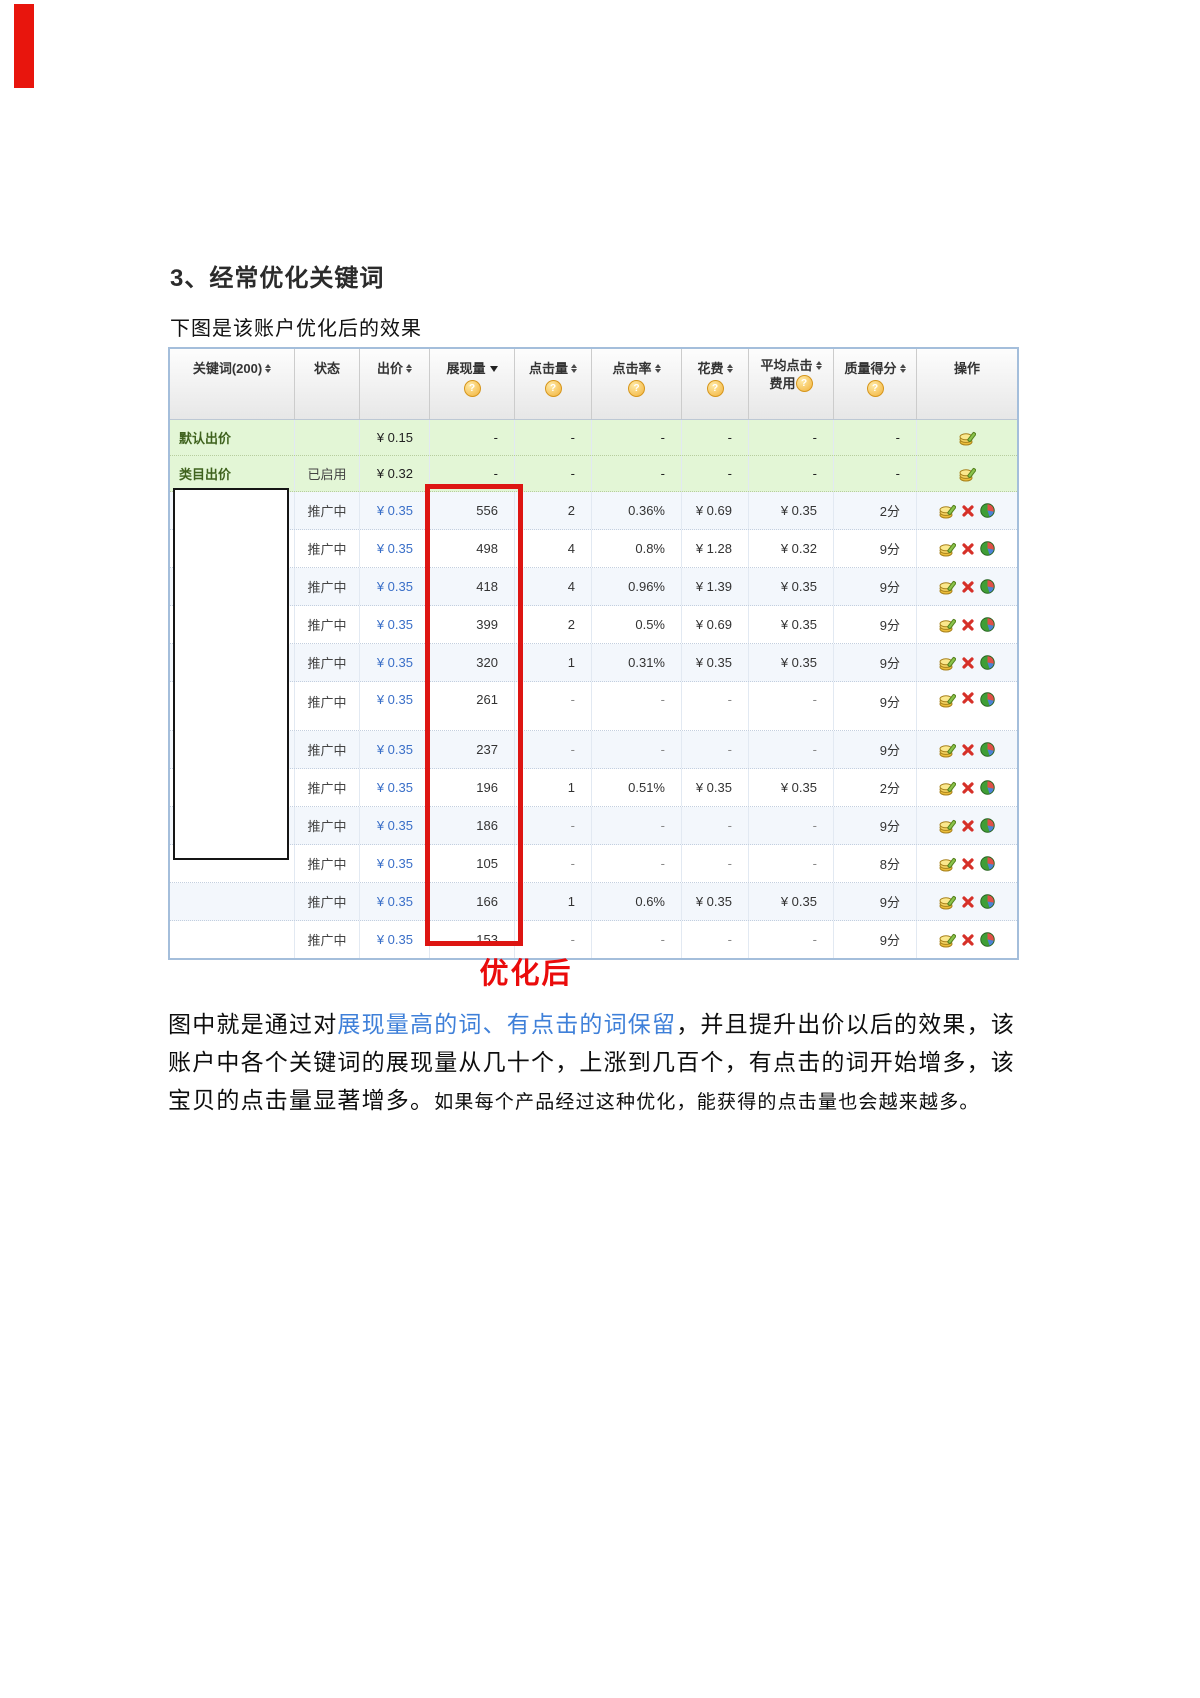  I want to click on sort-desc-icon, so click(493, 368).